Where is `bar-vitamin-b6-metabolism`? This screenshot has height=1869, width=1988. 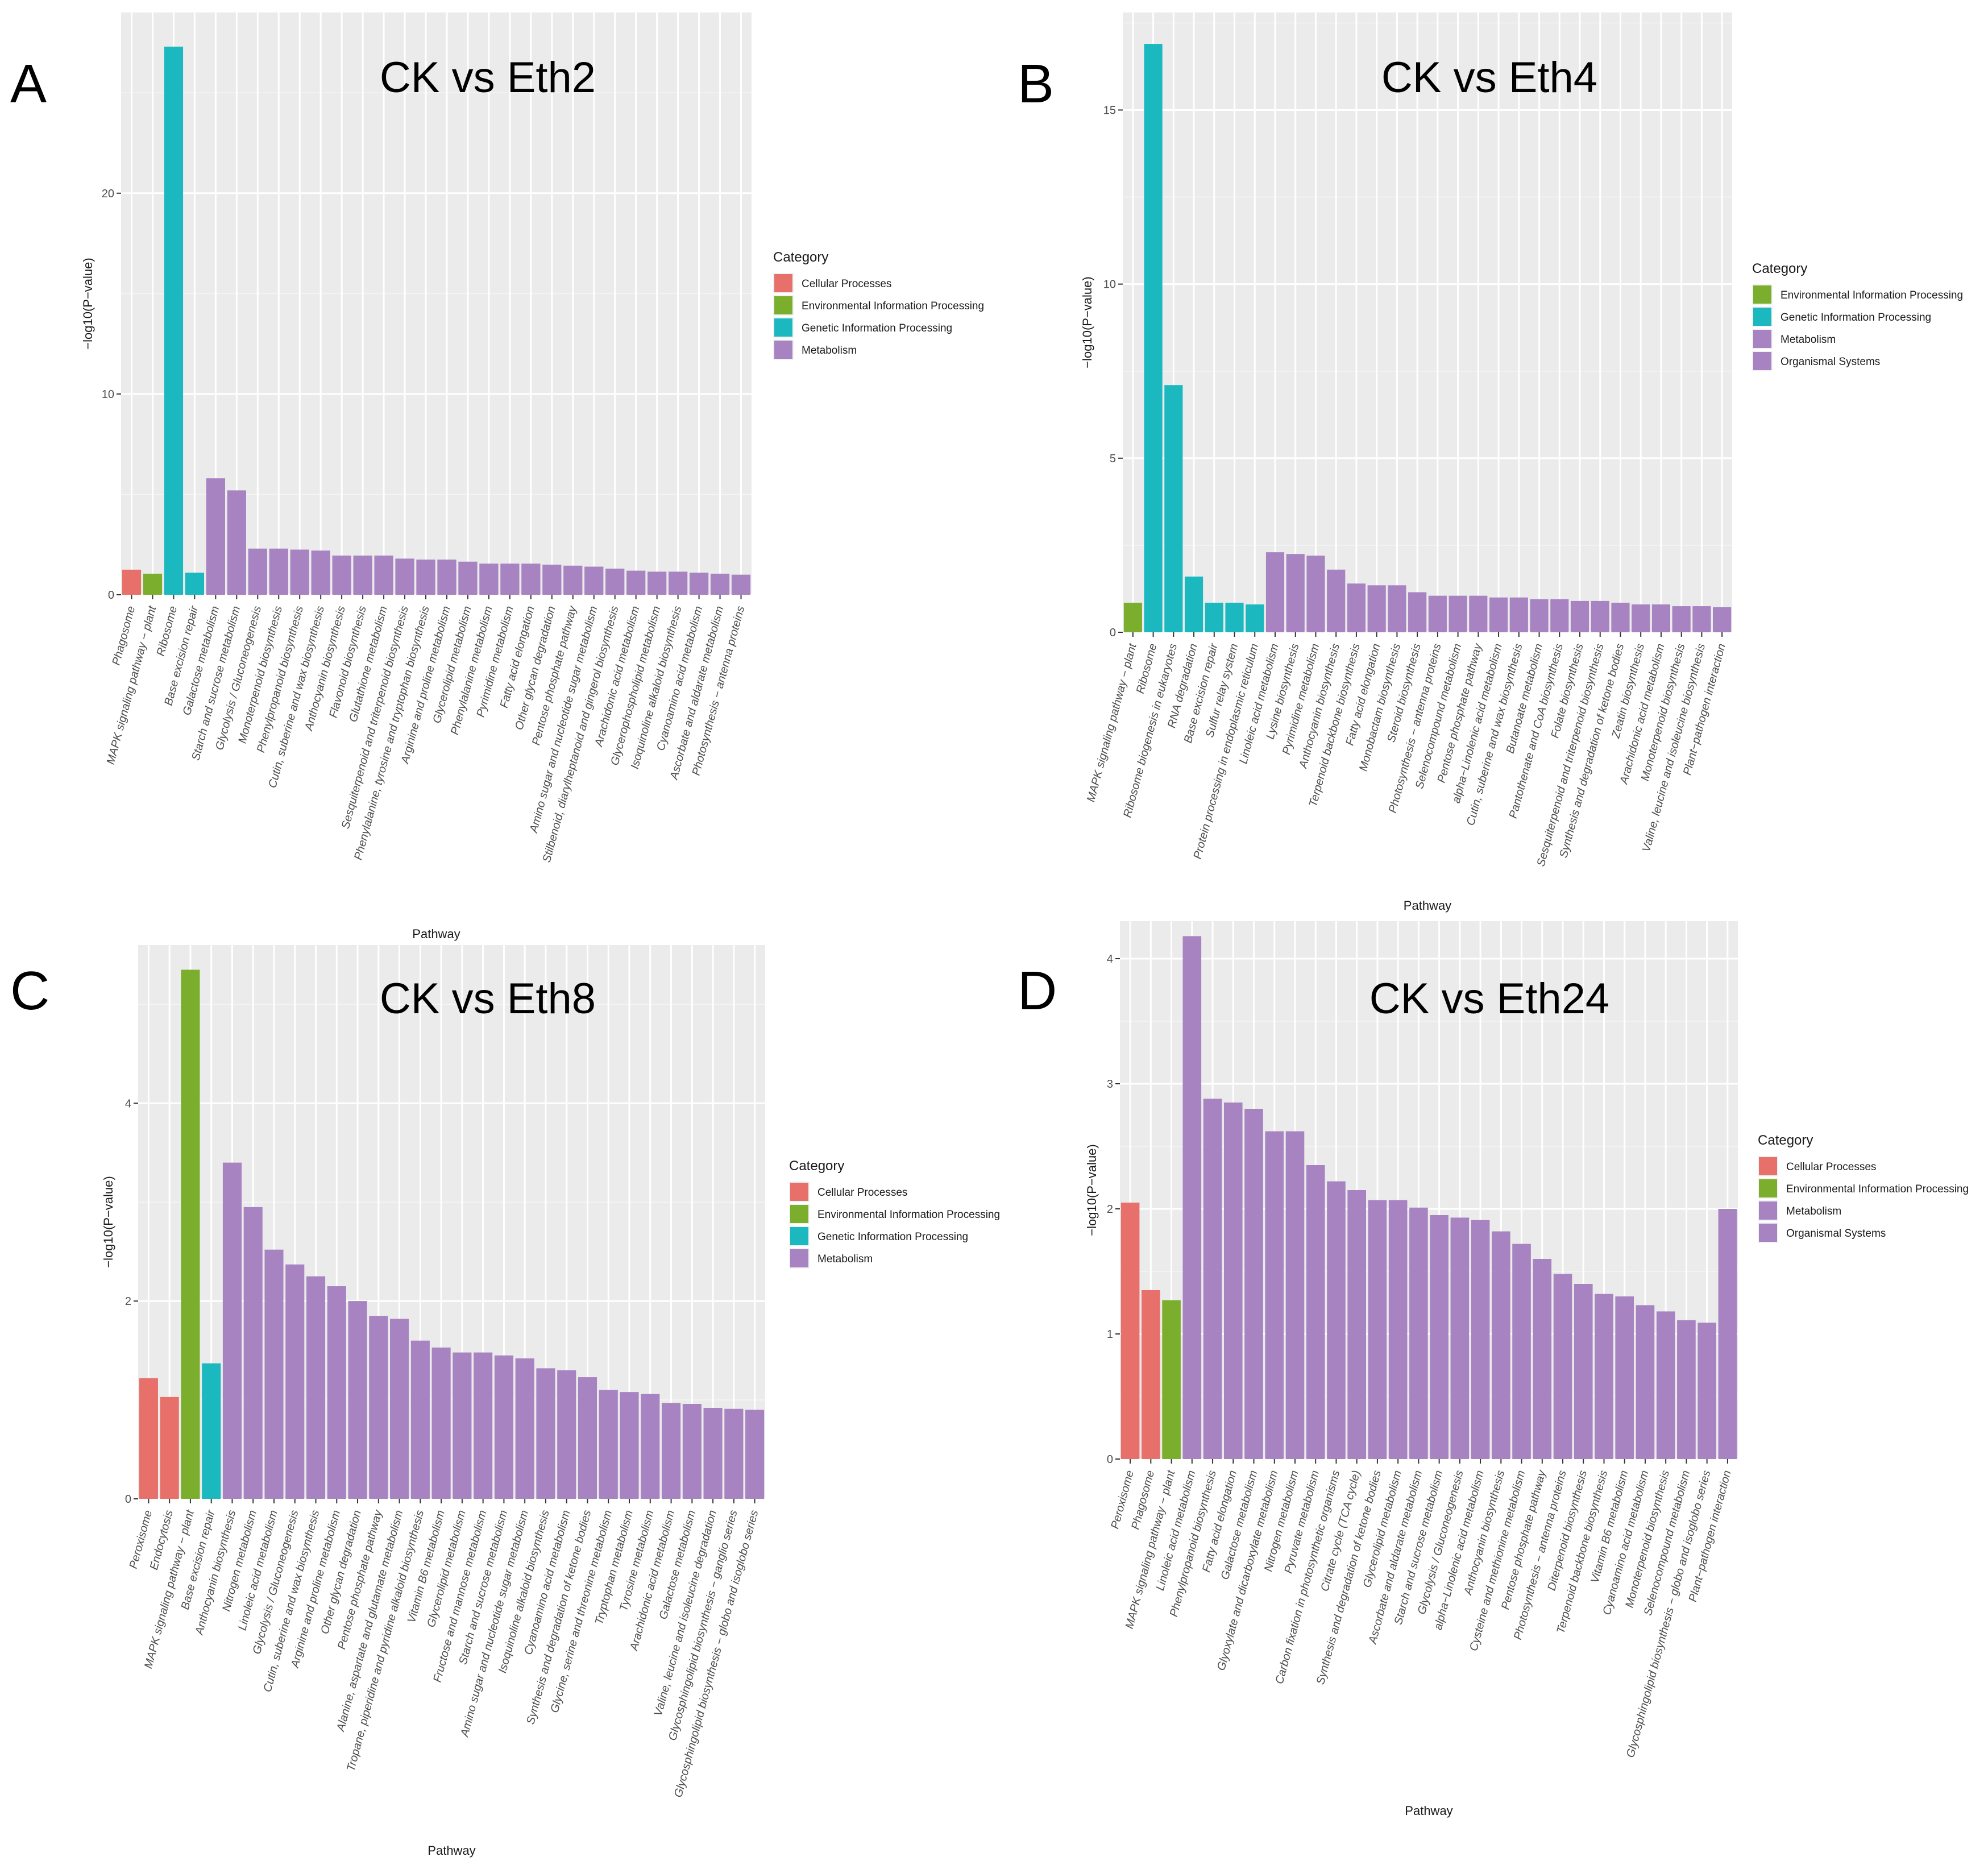 bar-vitamin-b6-metabolism is located at coordinates (441, 1423).